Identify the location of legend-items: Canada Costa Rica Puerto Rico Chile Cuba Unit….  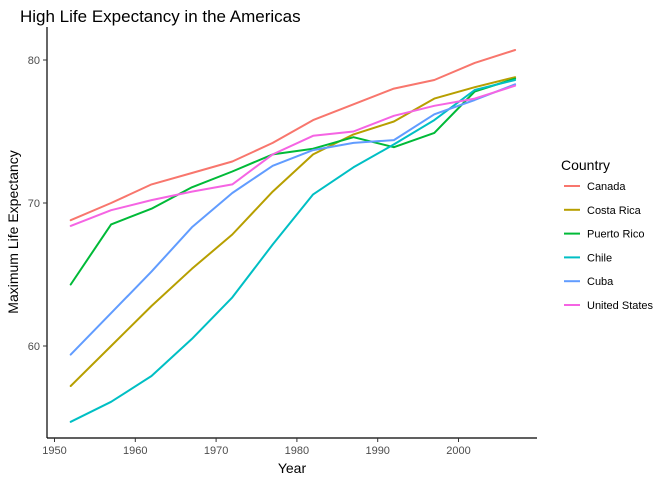
(609, 246).